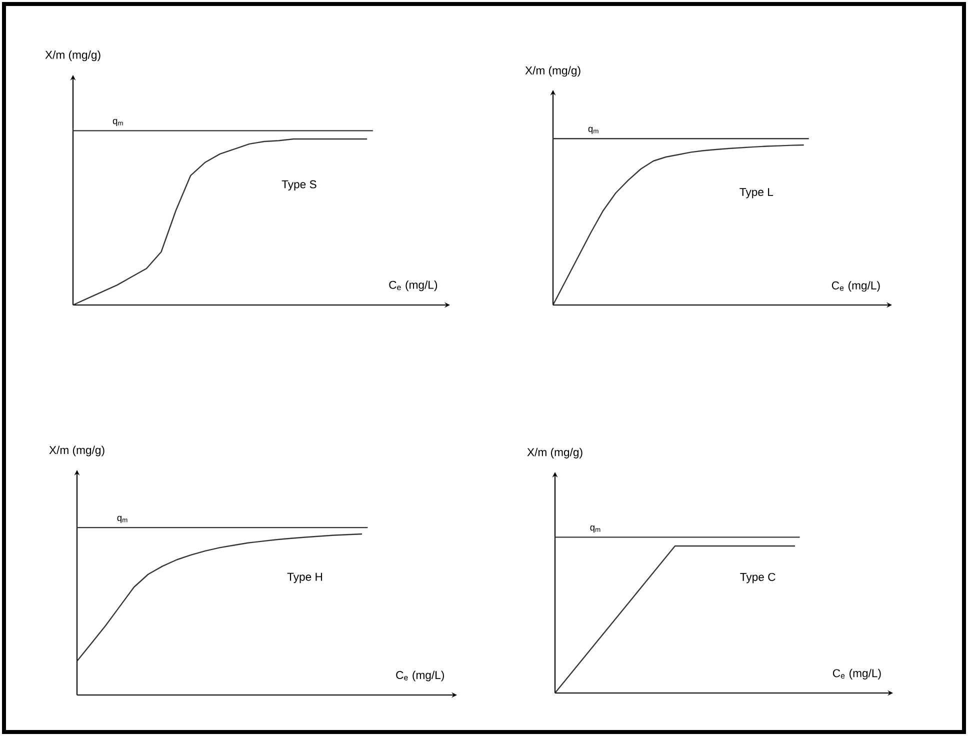  Describe the element at coordinates (758, 578) in the screenshot. I see `annotation: Type C` at that location.